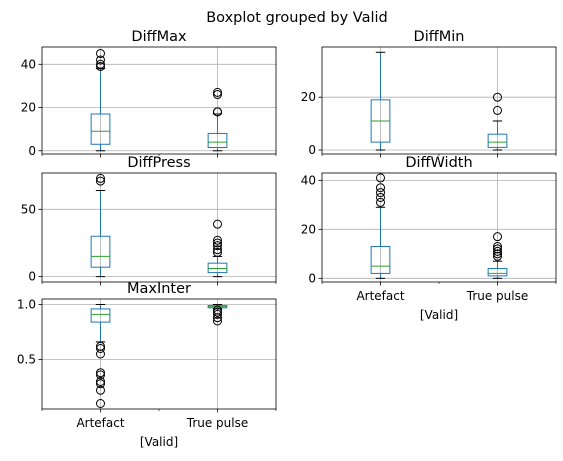 The image size is (563, 461). Describe the element at coordinates (297, 18) in the screenshot. I see `figure-suptitle: Boxplot grouped by Valid` at that location.